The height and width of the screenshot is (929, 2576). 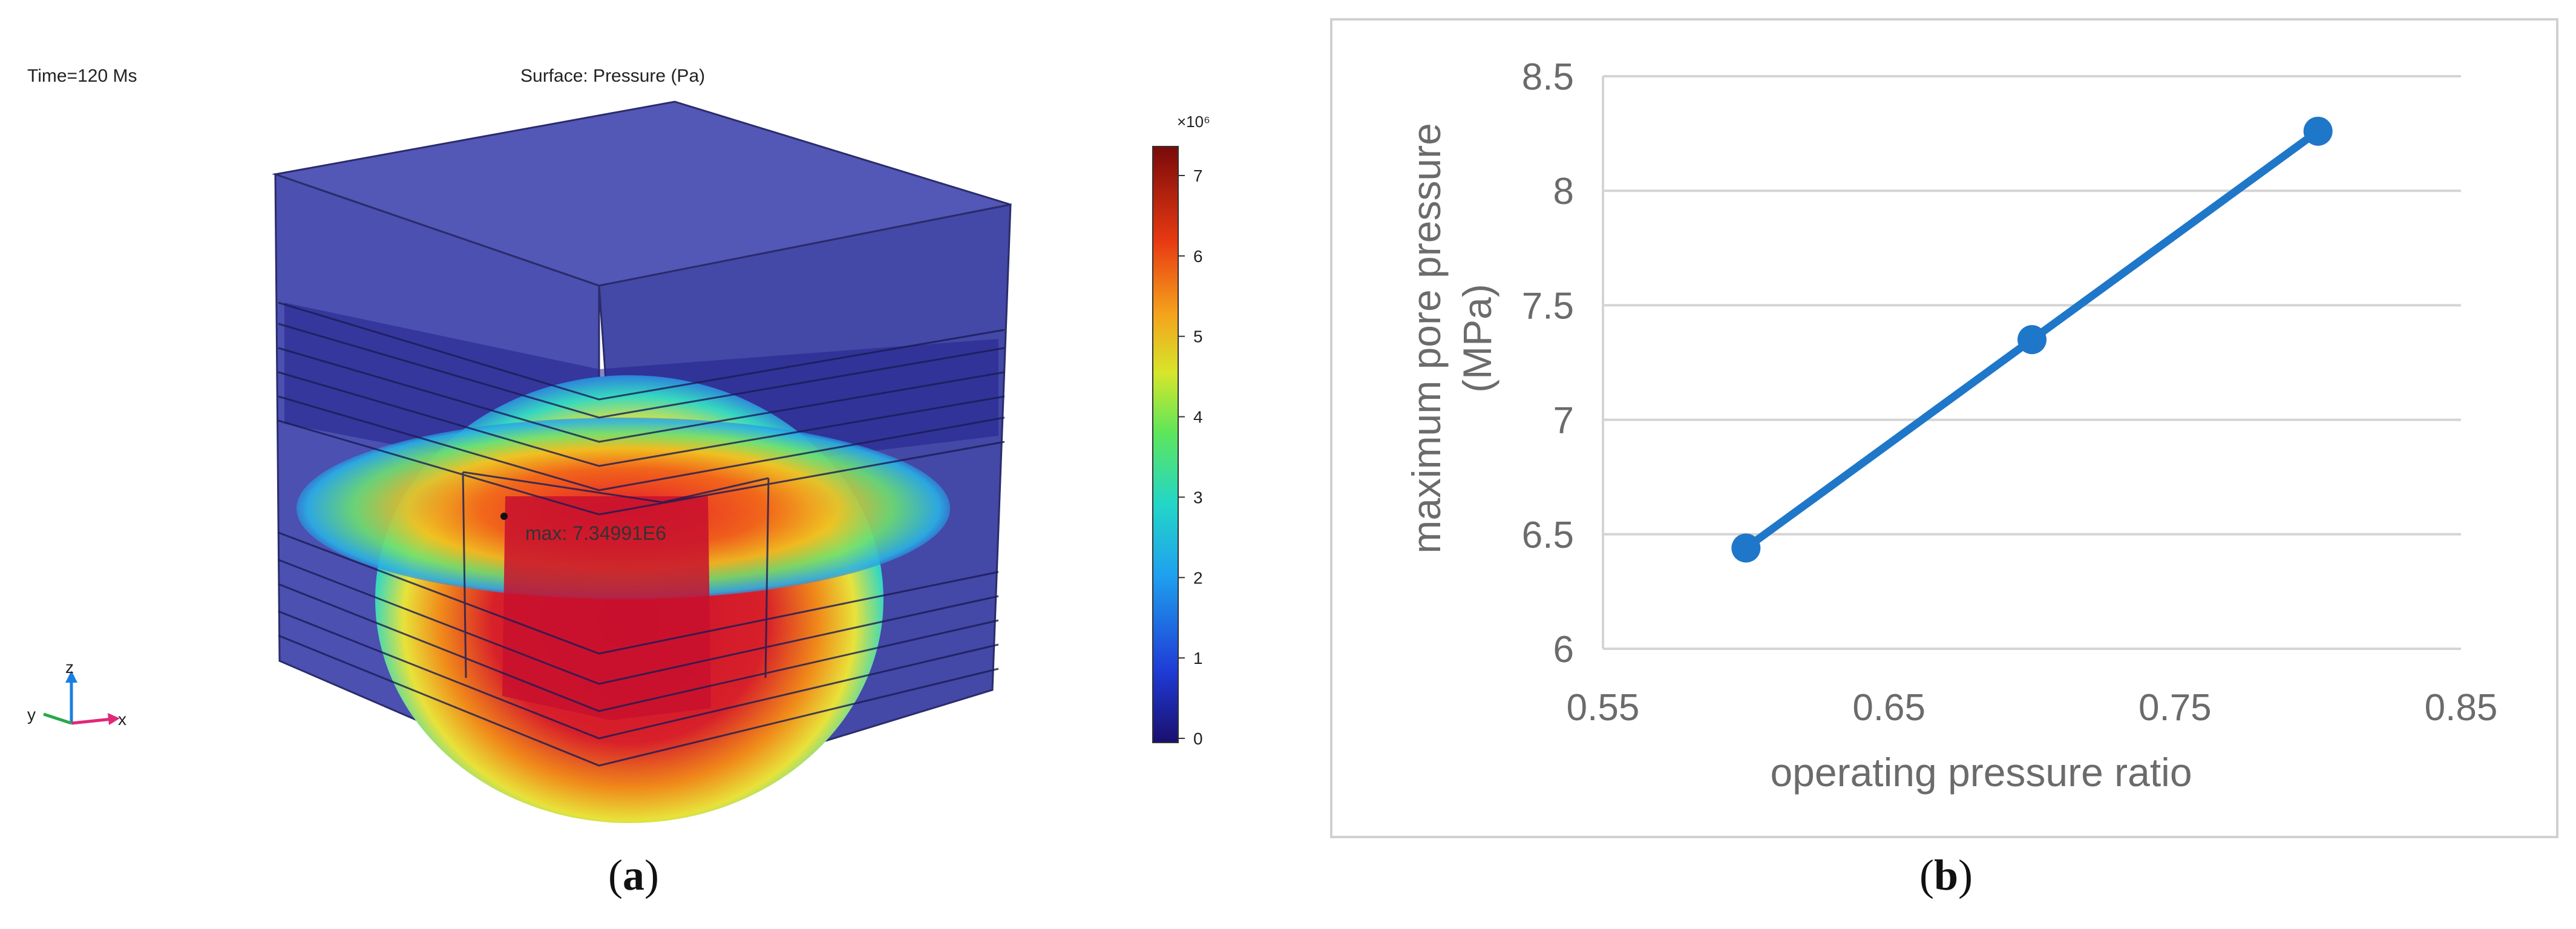 What do you see at coordinates (1198, 256) in the screenshot?
I see `colorbar-tick-label: 6` at bounding box center [1198, 256].